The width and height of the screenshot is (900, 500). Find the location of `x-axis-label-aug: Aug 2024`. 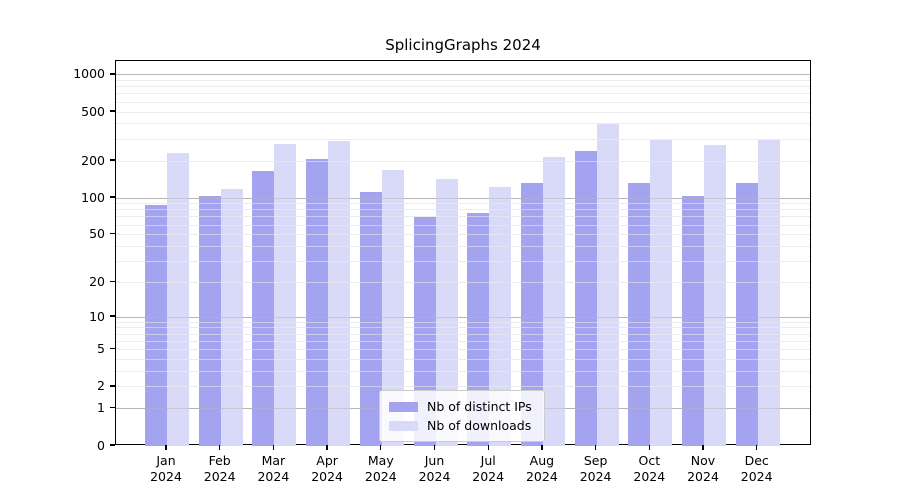

x-axis-label-aug: Aug 2024 is located at coordinates (541, 468).